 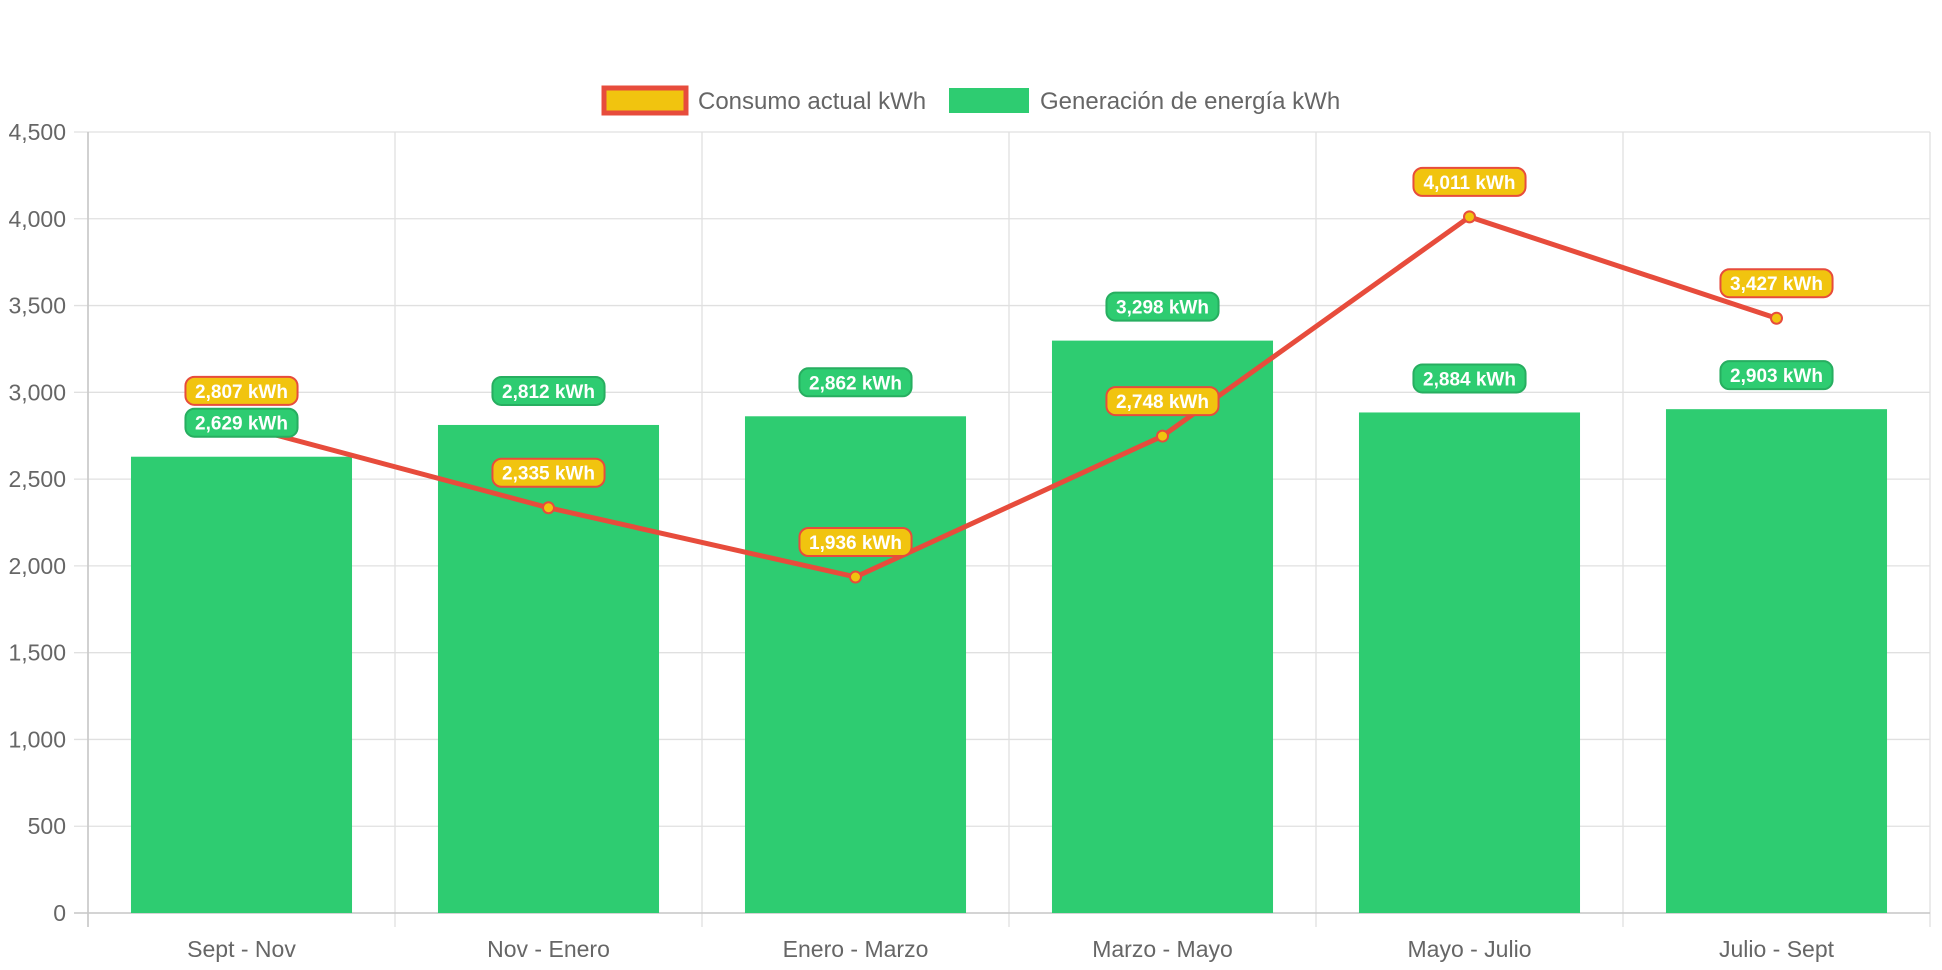 What do you see at coordinates (37, 392) in the screenshot?
I see `y-tick-label: 3,000` at bounding box center [37, 392].